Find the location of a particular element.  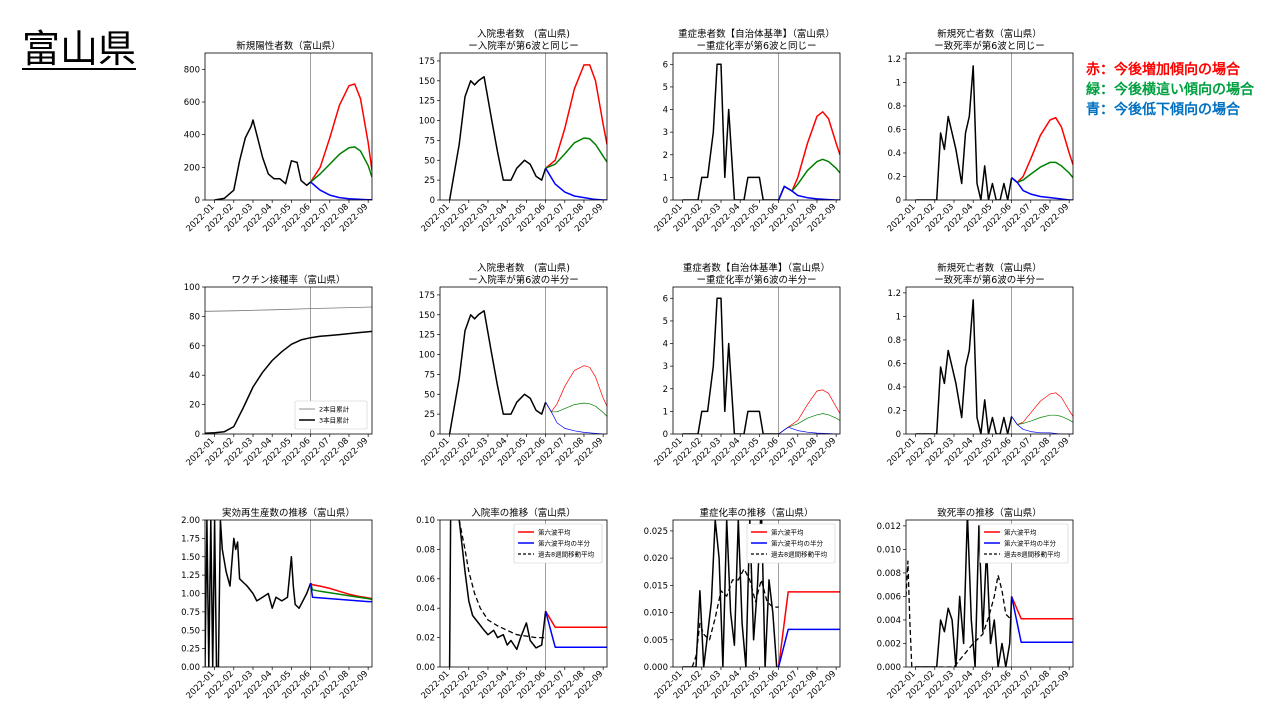

y-tick-label: 1.2 is located at coordinates (894, 60).